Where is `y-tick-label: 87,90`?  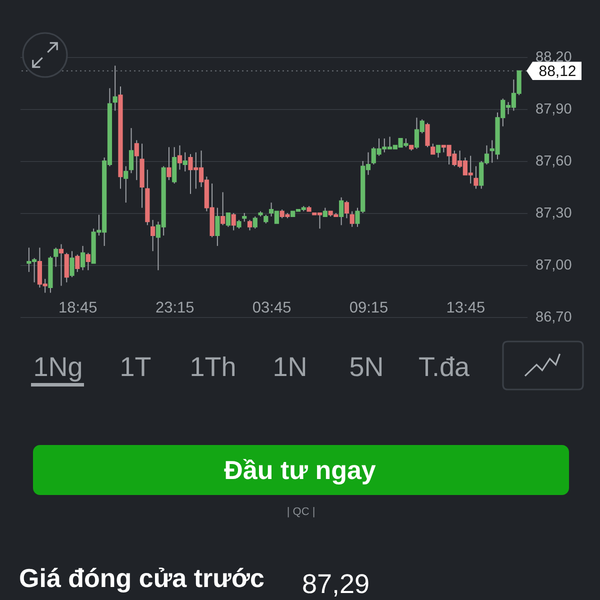
y-tick-label: 87,90 is located at coordinates (554, 110).